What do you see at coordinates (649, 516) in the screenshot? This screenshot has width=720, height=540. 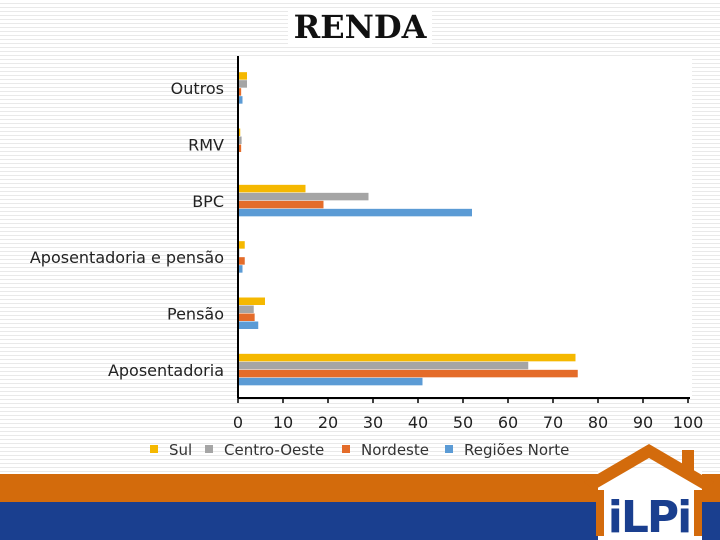 I see `logo-text: iLPi` at bounding box center [649, 516].